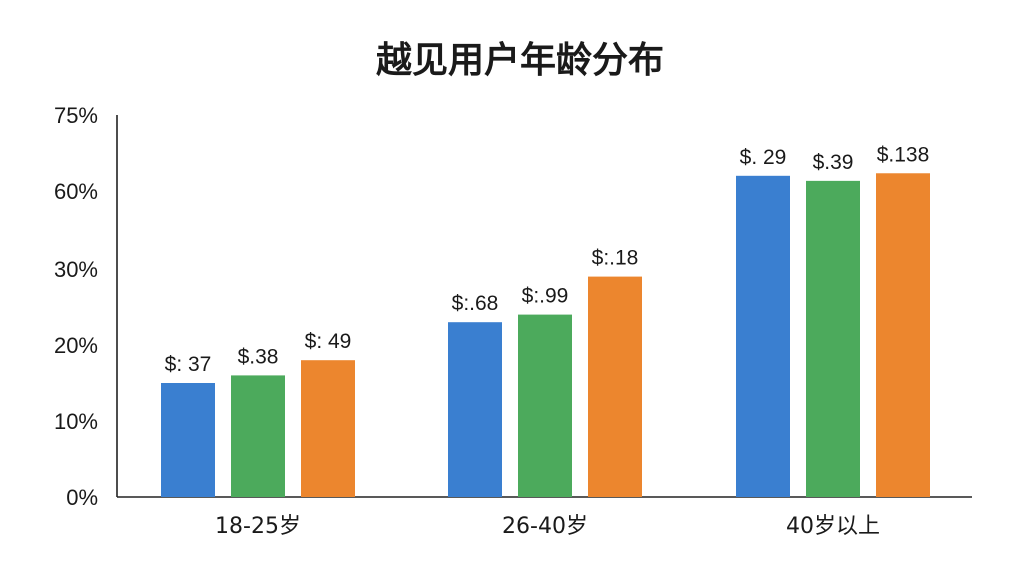  Describe the element at coordinates (475, 303) in the screenshot. I see `bar-value-label: $:.68` at that location.